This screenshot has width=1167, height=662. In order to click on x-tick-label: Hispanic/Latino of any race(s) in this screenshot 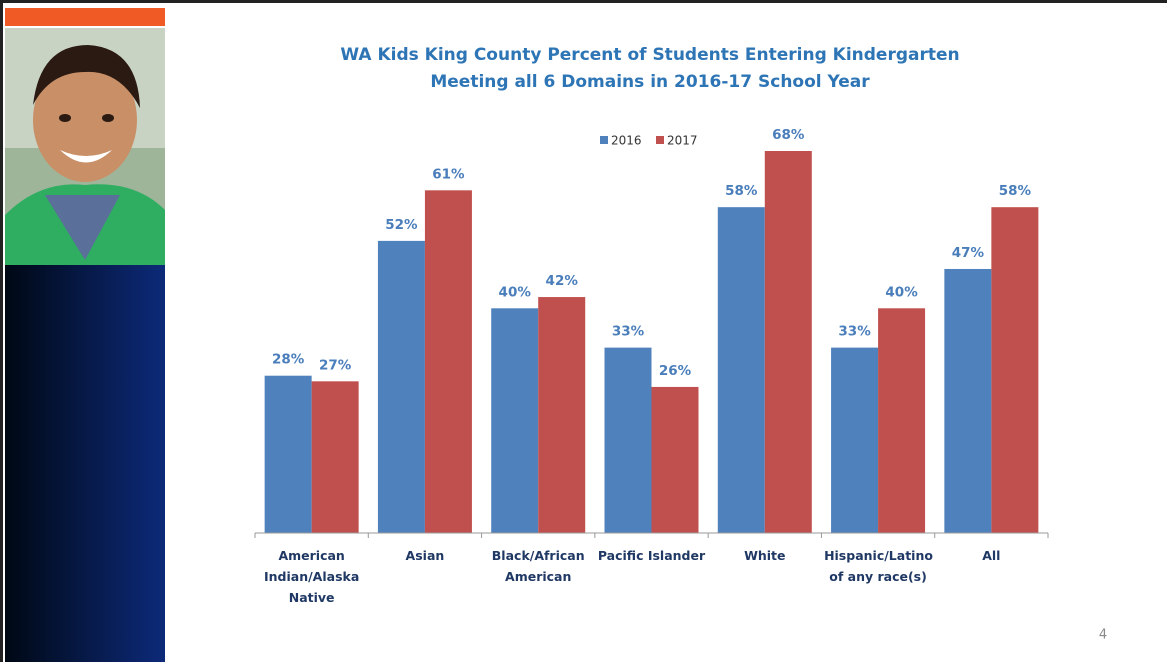, I will do `click(878, 566)`.